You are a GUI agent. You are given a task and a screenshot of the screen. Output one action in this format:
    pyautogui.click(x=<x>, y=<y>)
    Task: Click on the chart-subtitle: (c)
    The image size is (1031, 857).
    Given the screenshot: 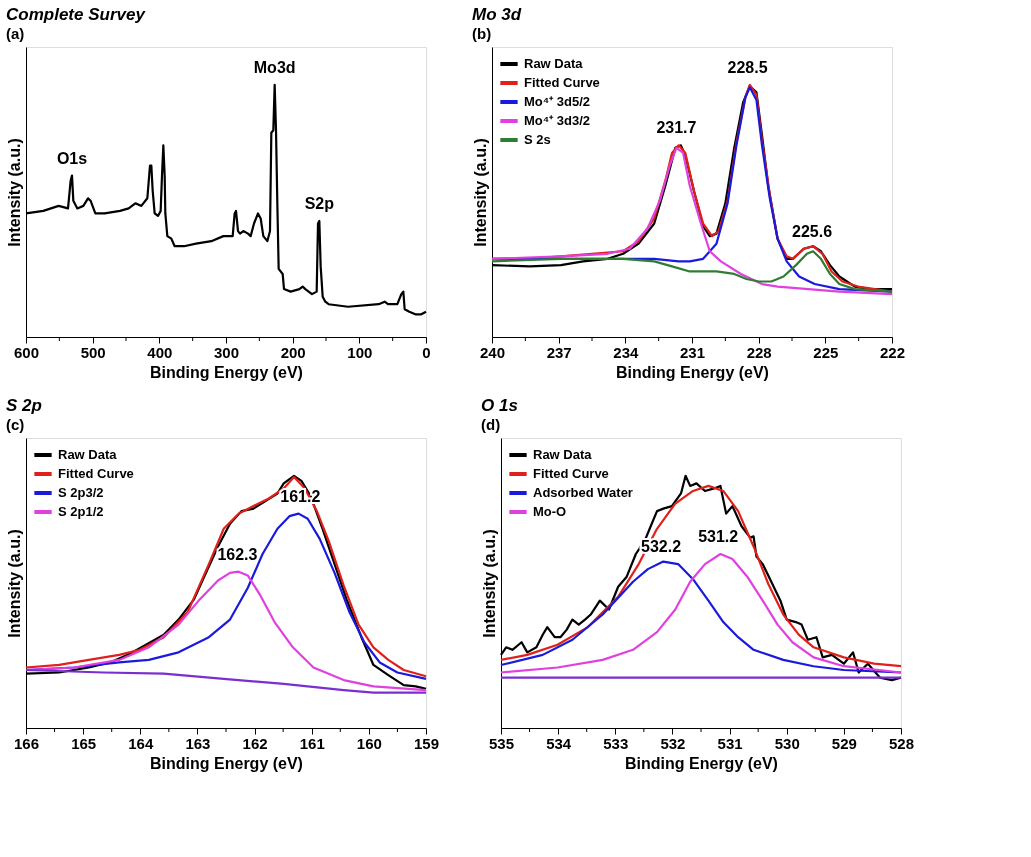 What is the action you would take?
    pyautogui.click(x=15, y=424)
    